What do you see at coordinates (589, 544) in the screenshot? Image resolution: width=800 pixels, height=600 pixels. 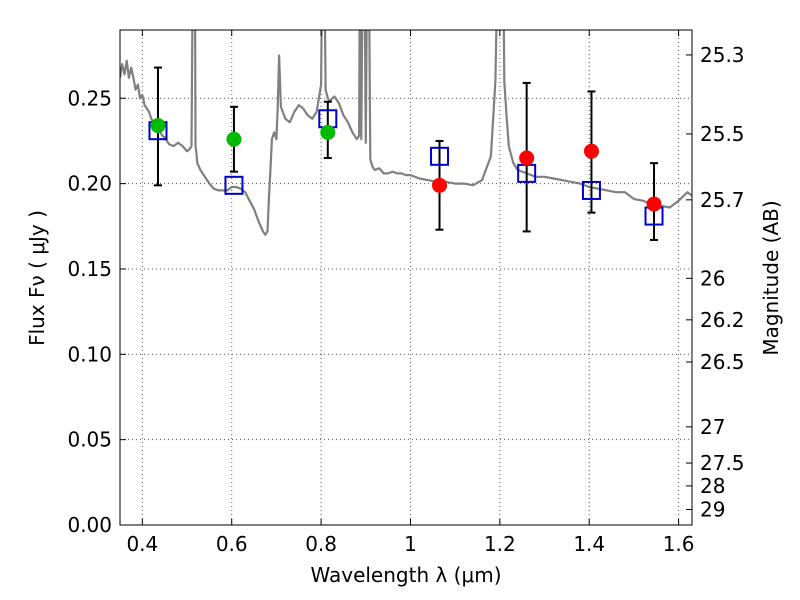 I see `x-tick-label: 1.4` at bounding box center [589, 544].